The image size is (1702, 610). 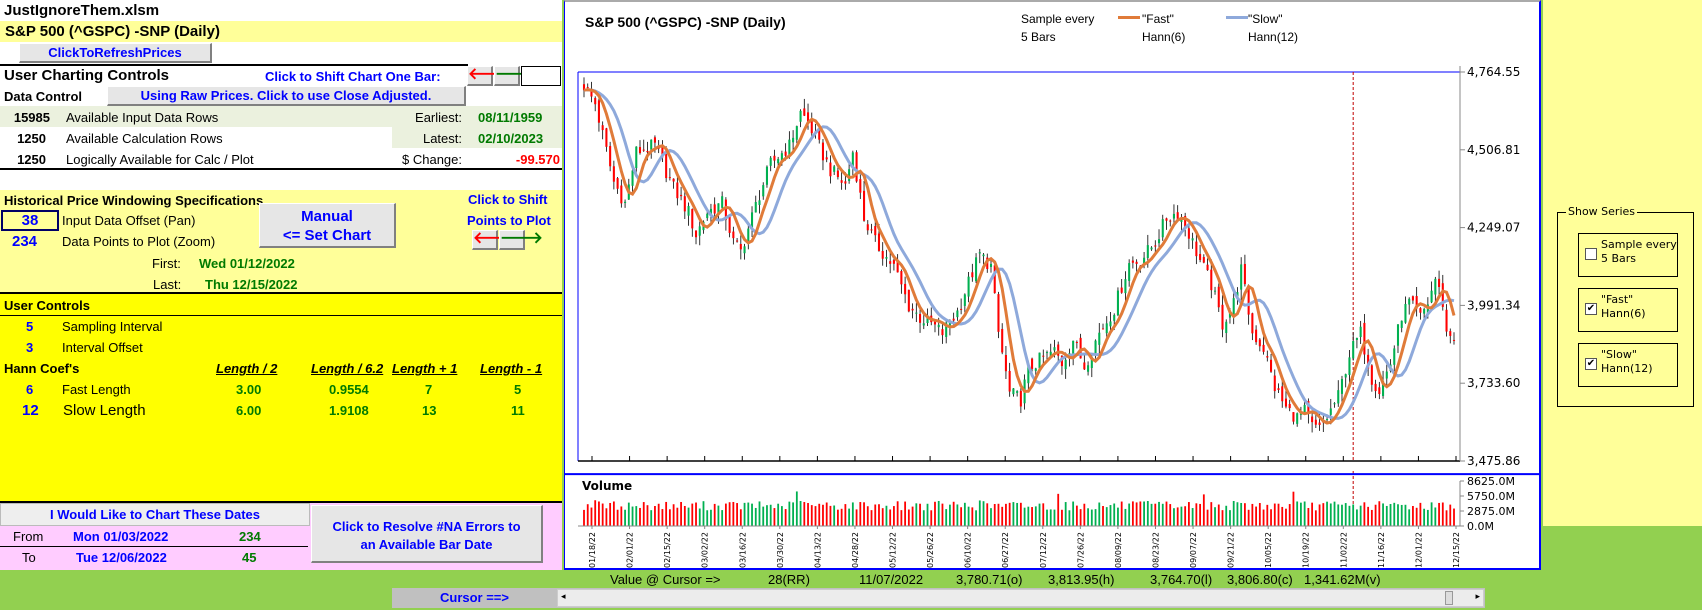 What do you see at coordinates (1628, 255) in the screenshot?
I see `show-series-checkbox: Sample every 5 Bars` at bounding box center [1628, 255].